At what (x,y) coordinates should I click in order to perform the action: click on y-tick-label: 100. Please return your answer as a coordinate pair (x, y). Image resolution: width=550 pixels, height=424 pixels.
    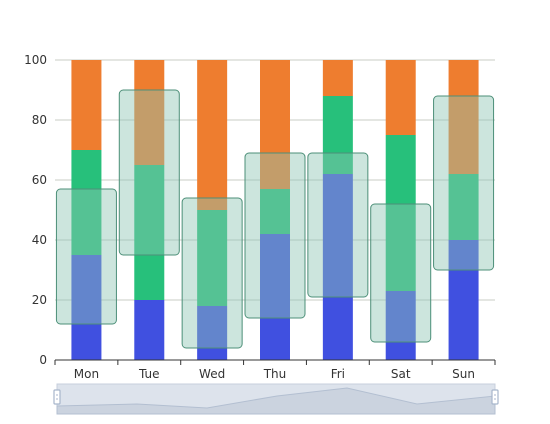
    Looking at the image, I should click on (35, 60).